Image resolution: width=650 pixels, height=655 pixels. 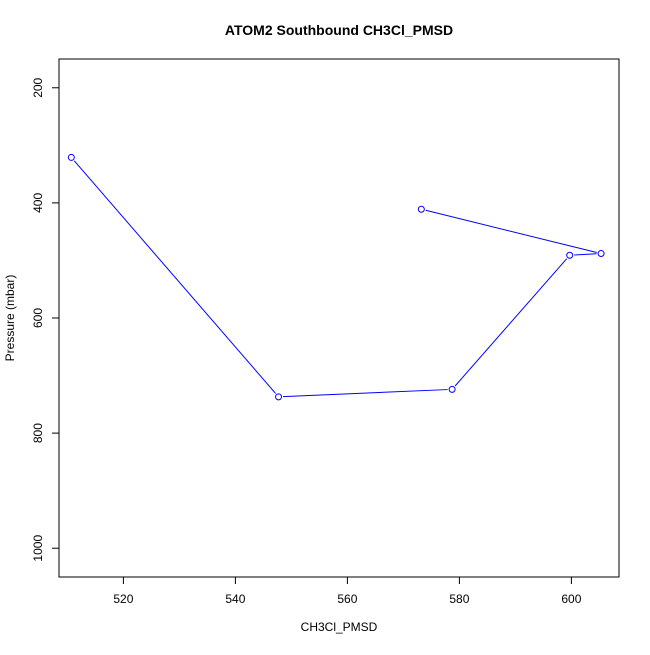 What do you see at coordinates (123, 599) in the screenshot?
I see `x-tick-label: 520` at bounding box center [123, 599].